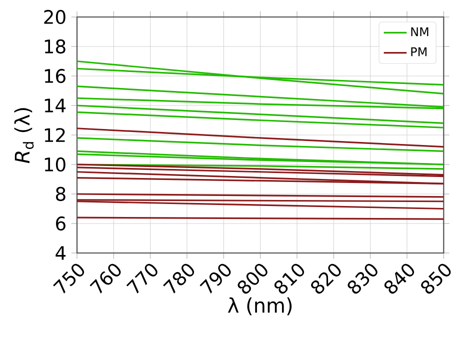 The height and width of the screenshot is (343, 474). I want to click on y-axis-title: R$_{d}$ (λ), so click(24, 136).